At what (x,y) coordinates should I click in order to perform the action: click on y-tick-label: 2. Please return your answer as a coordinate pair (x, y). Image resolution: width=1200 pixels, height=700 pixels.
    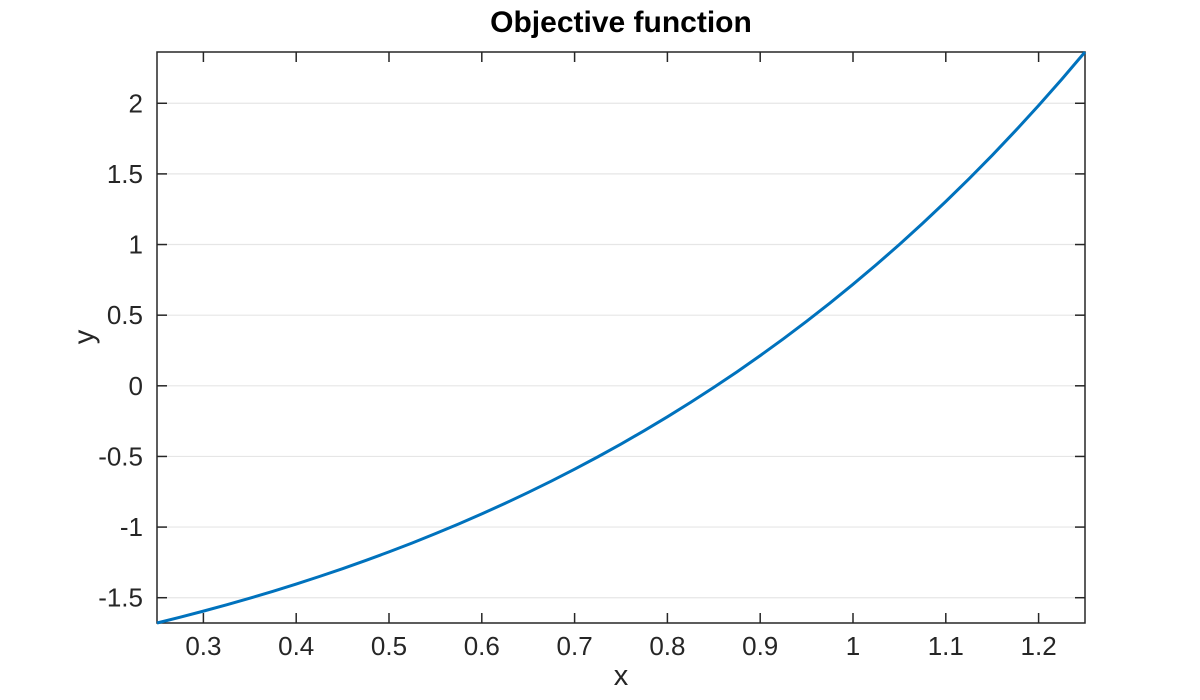
    Looking at the image, I should click on (136, 103).